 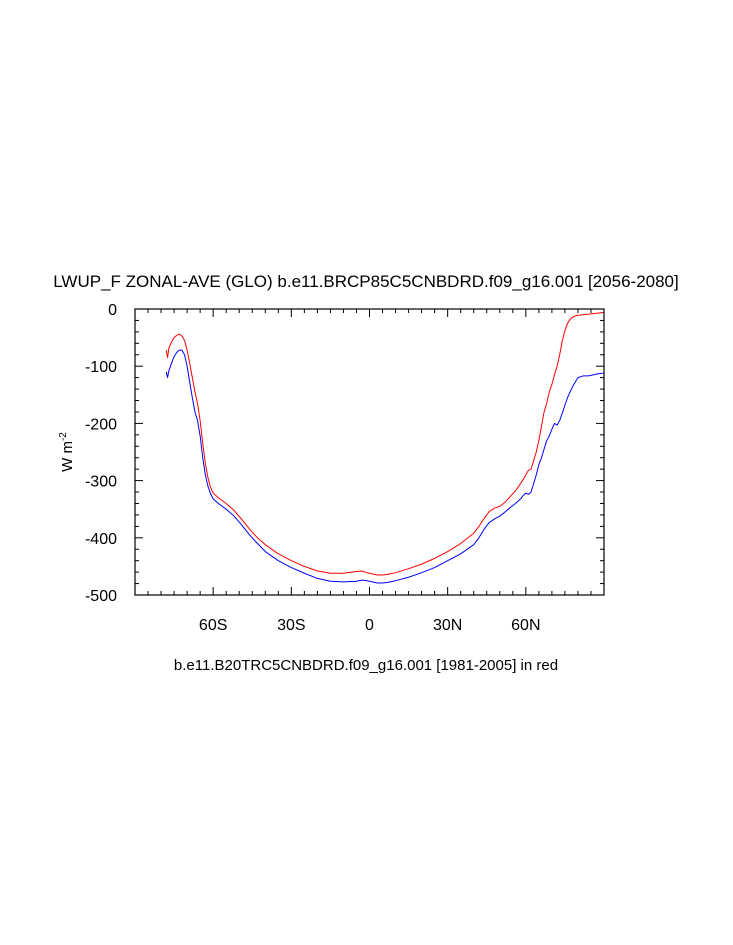 I want to click on x-tick-labels: 60S 30S 0 30N 60N, so click(x=370, y=625).